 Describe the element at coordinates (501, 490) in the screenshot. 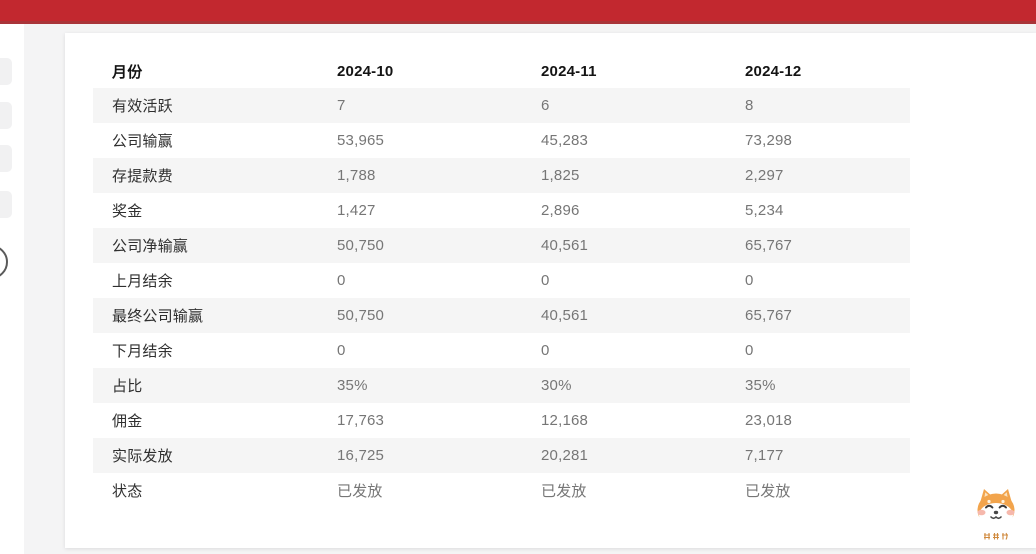

I see `table-row: 状态 已发放 已发放 已发放` at that location.